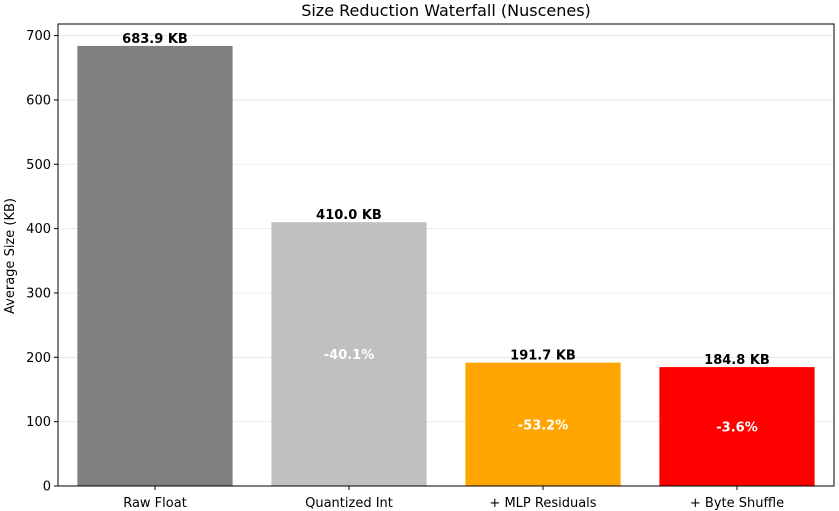 This screenshot has width=839, height=511. I want to click on y-tick-label: 0, so click(47, 487).